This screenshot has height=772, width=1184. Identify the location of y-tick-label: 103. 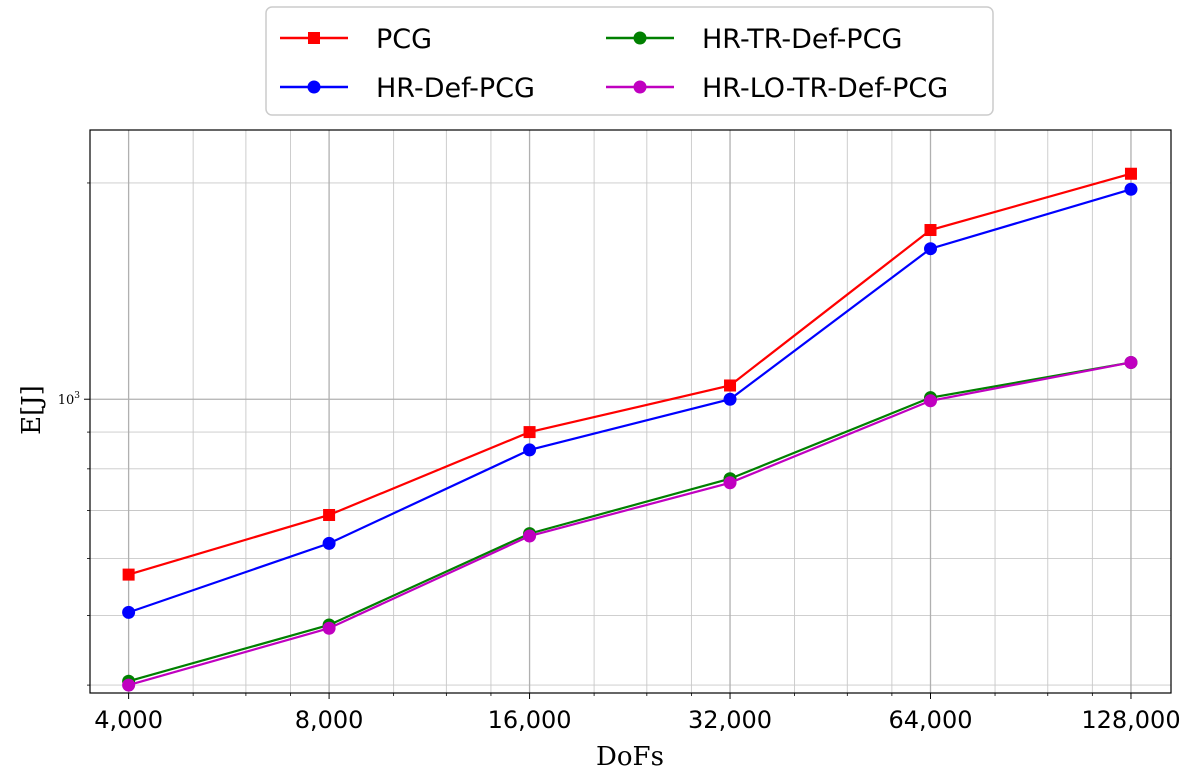
(69, 399).